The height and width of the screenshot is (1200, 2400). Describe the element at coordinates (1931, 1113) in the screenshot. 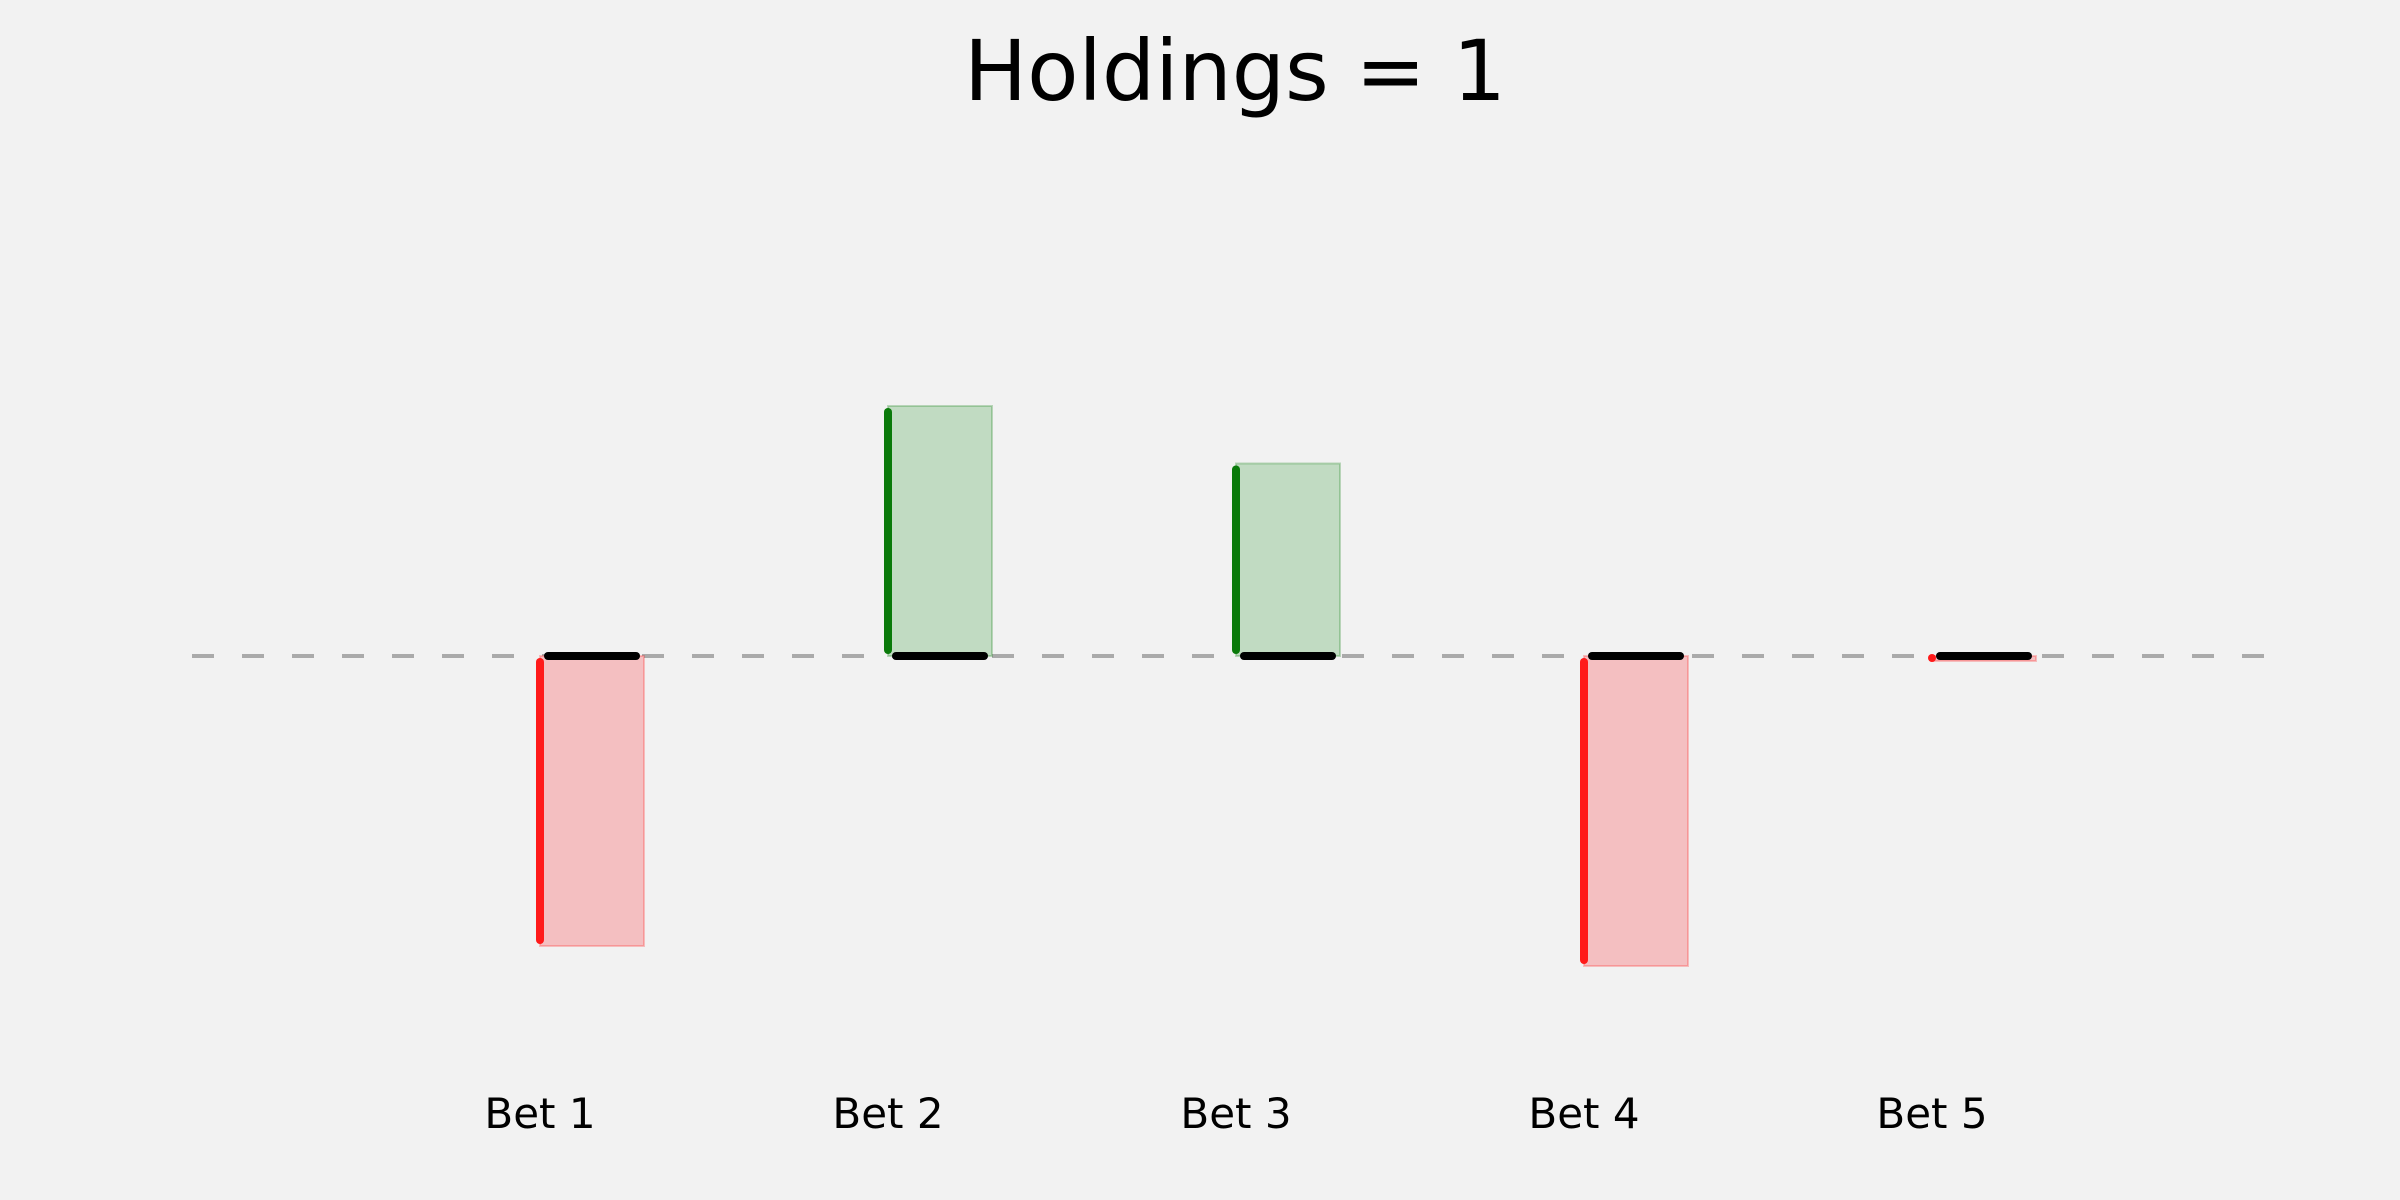

I see `tick-label-bet-5: Bet 5` at that location.